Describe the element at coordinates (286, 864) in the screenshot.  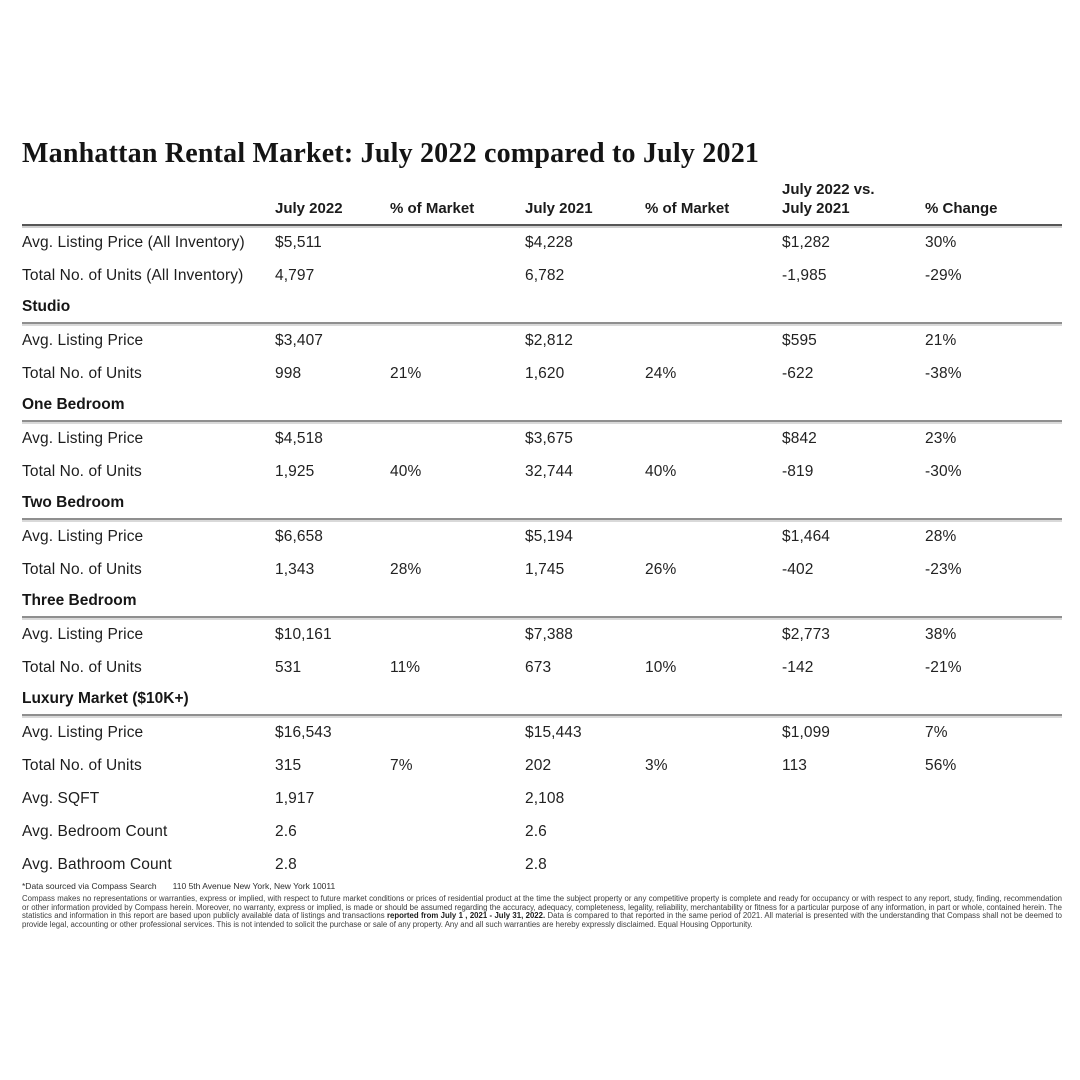
I see `table-cell: 2.8` at that location.